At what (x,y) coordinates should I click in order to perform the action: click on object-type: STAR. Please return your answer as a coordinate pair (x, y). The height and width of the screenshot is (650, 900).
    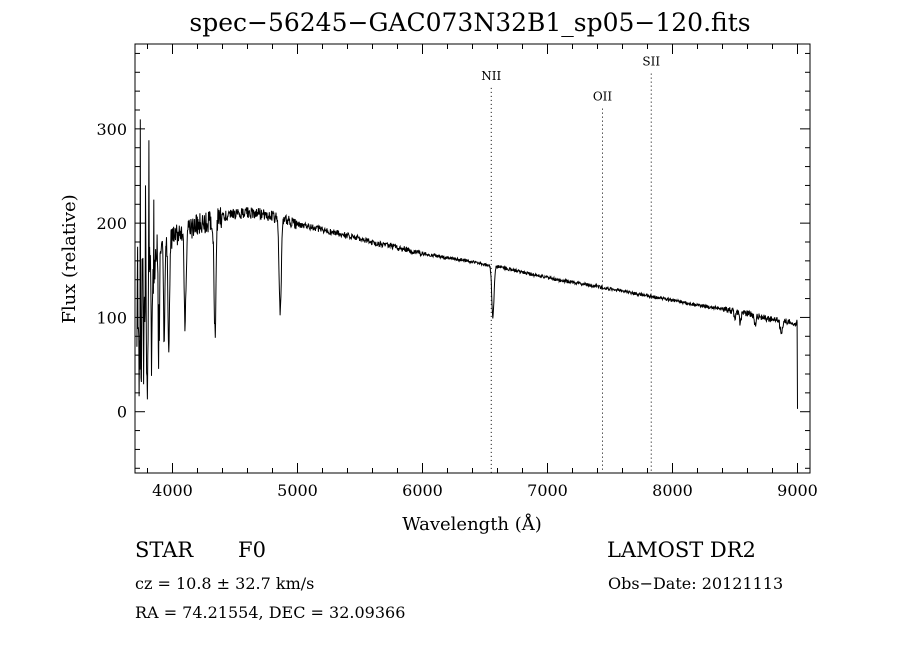
    Looking at the image, I should click on (164, 550).